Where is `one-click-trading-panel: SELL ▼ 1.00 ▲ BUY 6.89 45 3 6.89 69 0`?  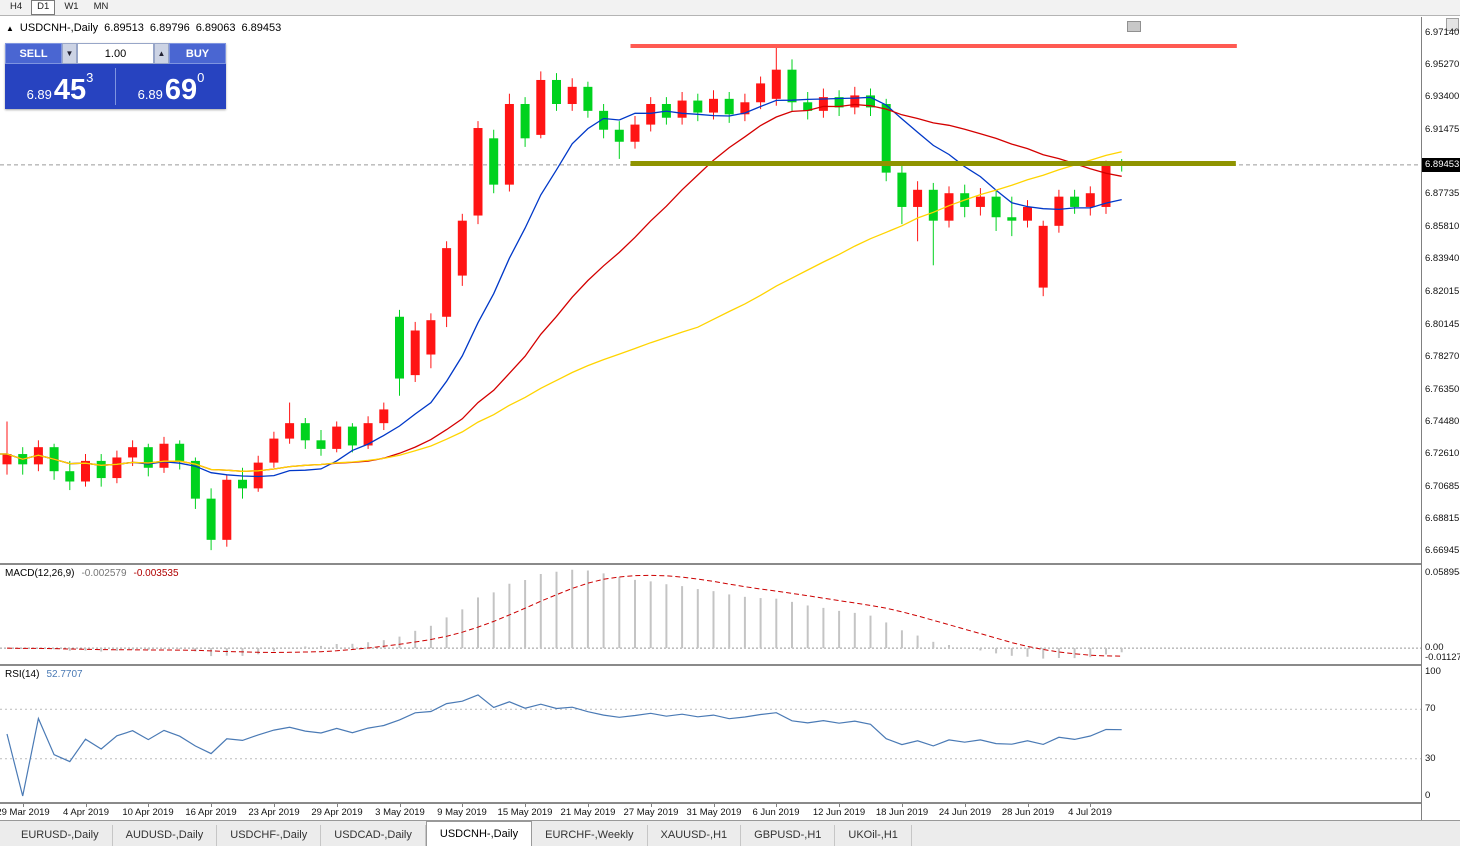 one-click-trading-panel: SELL ▼ 1.00 ▲ BUY 6.89 45 3 6.89 69 0 is located at coordinates (115, 76).